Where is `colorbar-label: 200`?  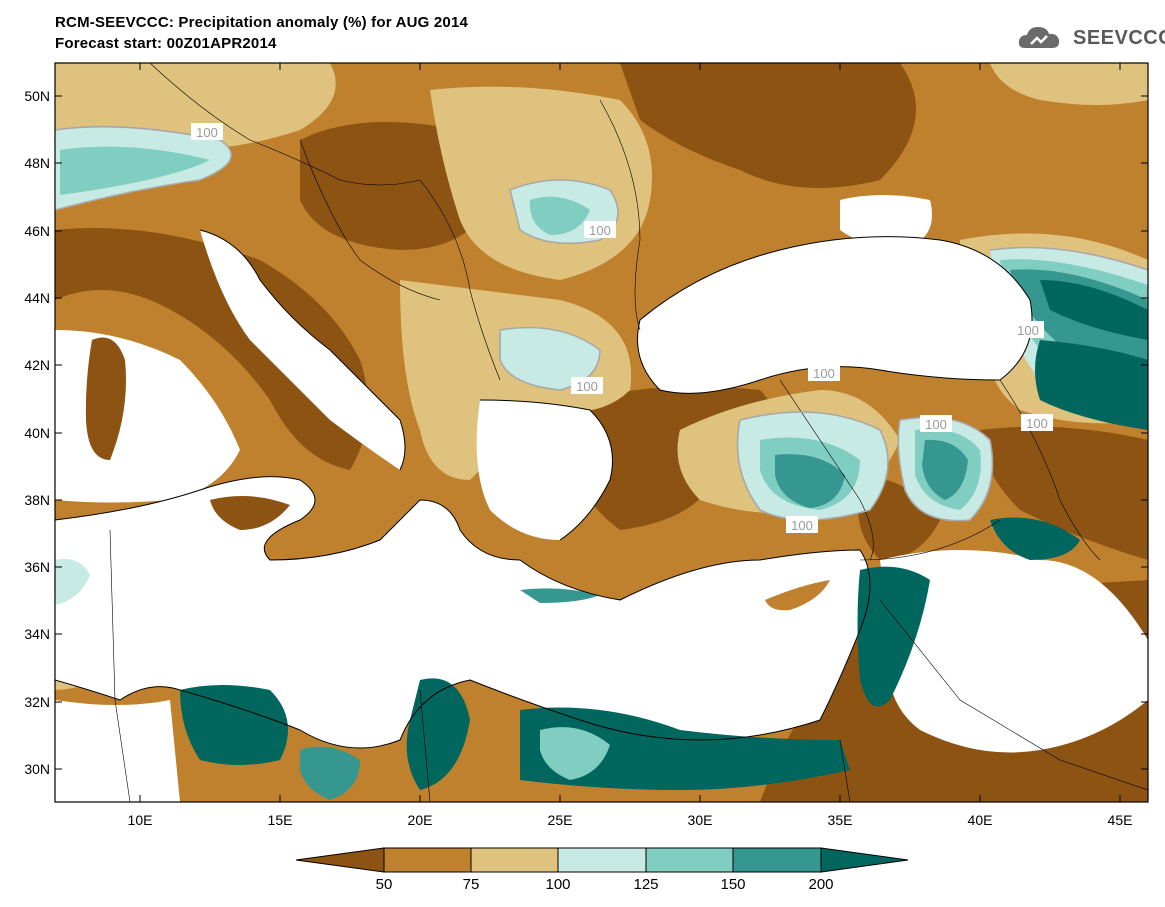 colorbar-label: 200 is located at coordinates (820, 884).